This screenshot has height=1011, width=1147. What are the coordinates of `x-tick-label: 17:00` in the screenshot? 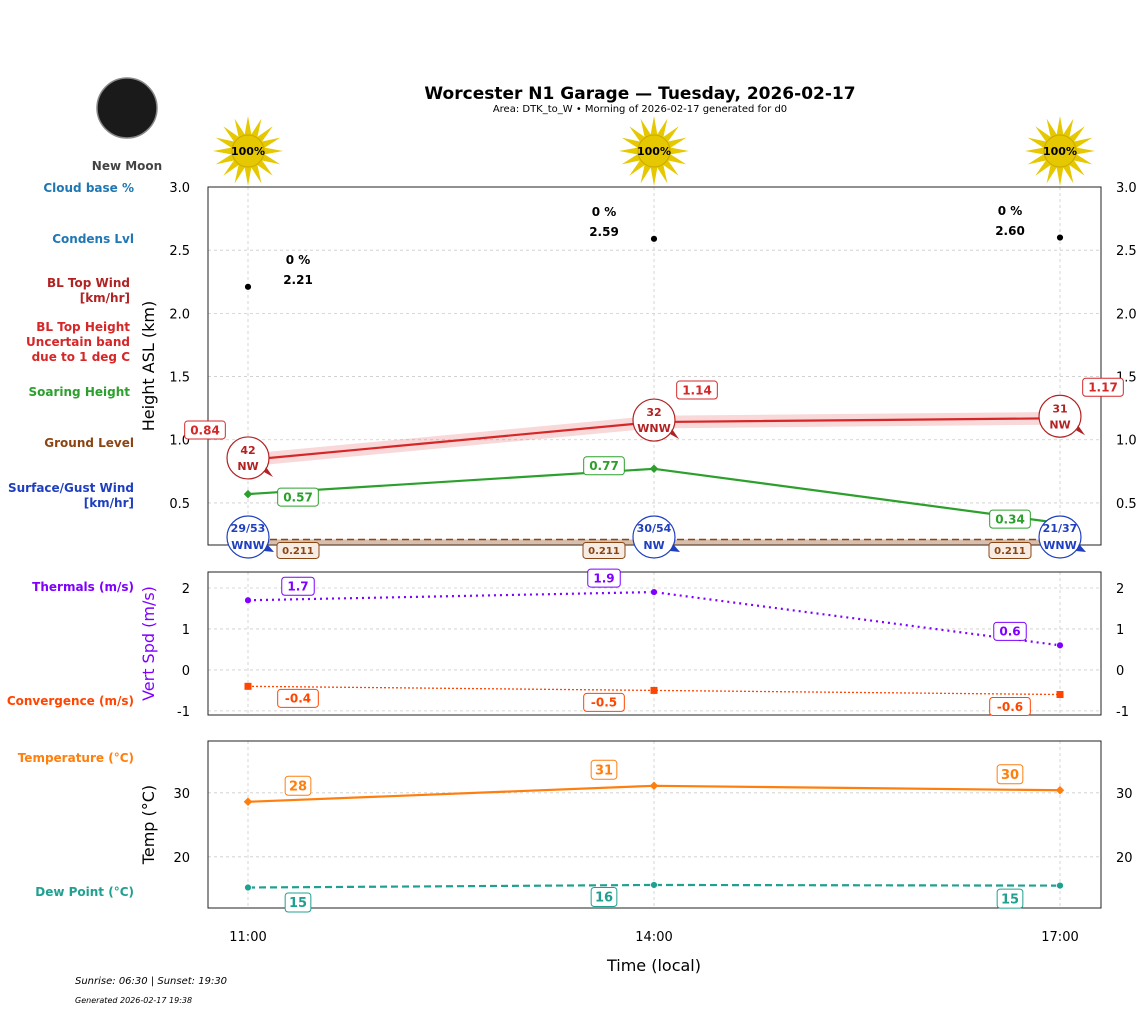 It's located at (1059, 937).